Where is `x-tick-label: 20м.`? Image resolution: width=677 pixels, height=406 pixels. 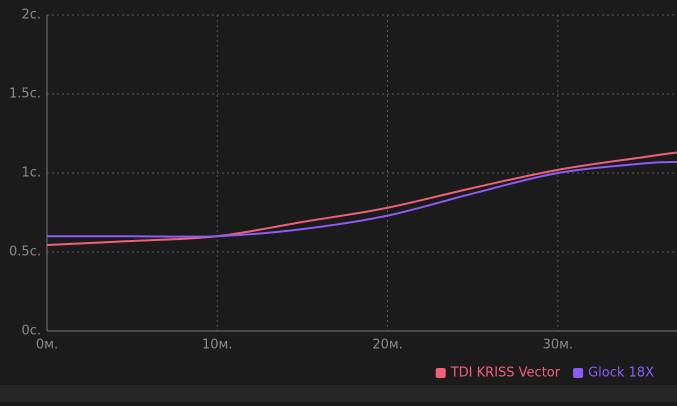
x-tick-label: 20м. is located at coordinates (387, 345).